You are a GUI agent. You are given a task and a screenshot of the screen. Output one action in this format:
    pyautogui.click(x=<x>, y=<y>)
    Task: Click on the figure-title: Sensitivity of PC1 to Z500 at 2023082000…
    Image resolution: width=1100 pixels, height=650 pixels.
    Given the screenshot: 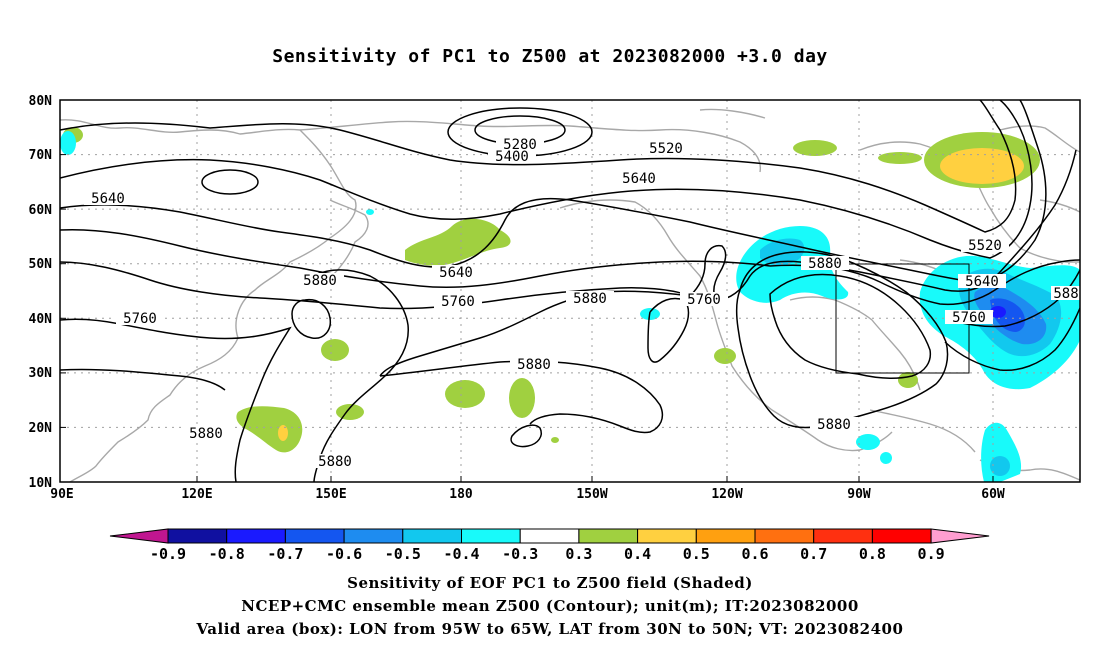 What is the action you would take?
    pyautogui.click(x=550, y=56)
    